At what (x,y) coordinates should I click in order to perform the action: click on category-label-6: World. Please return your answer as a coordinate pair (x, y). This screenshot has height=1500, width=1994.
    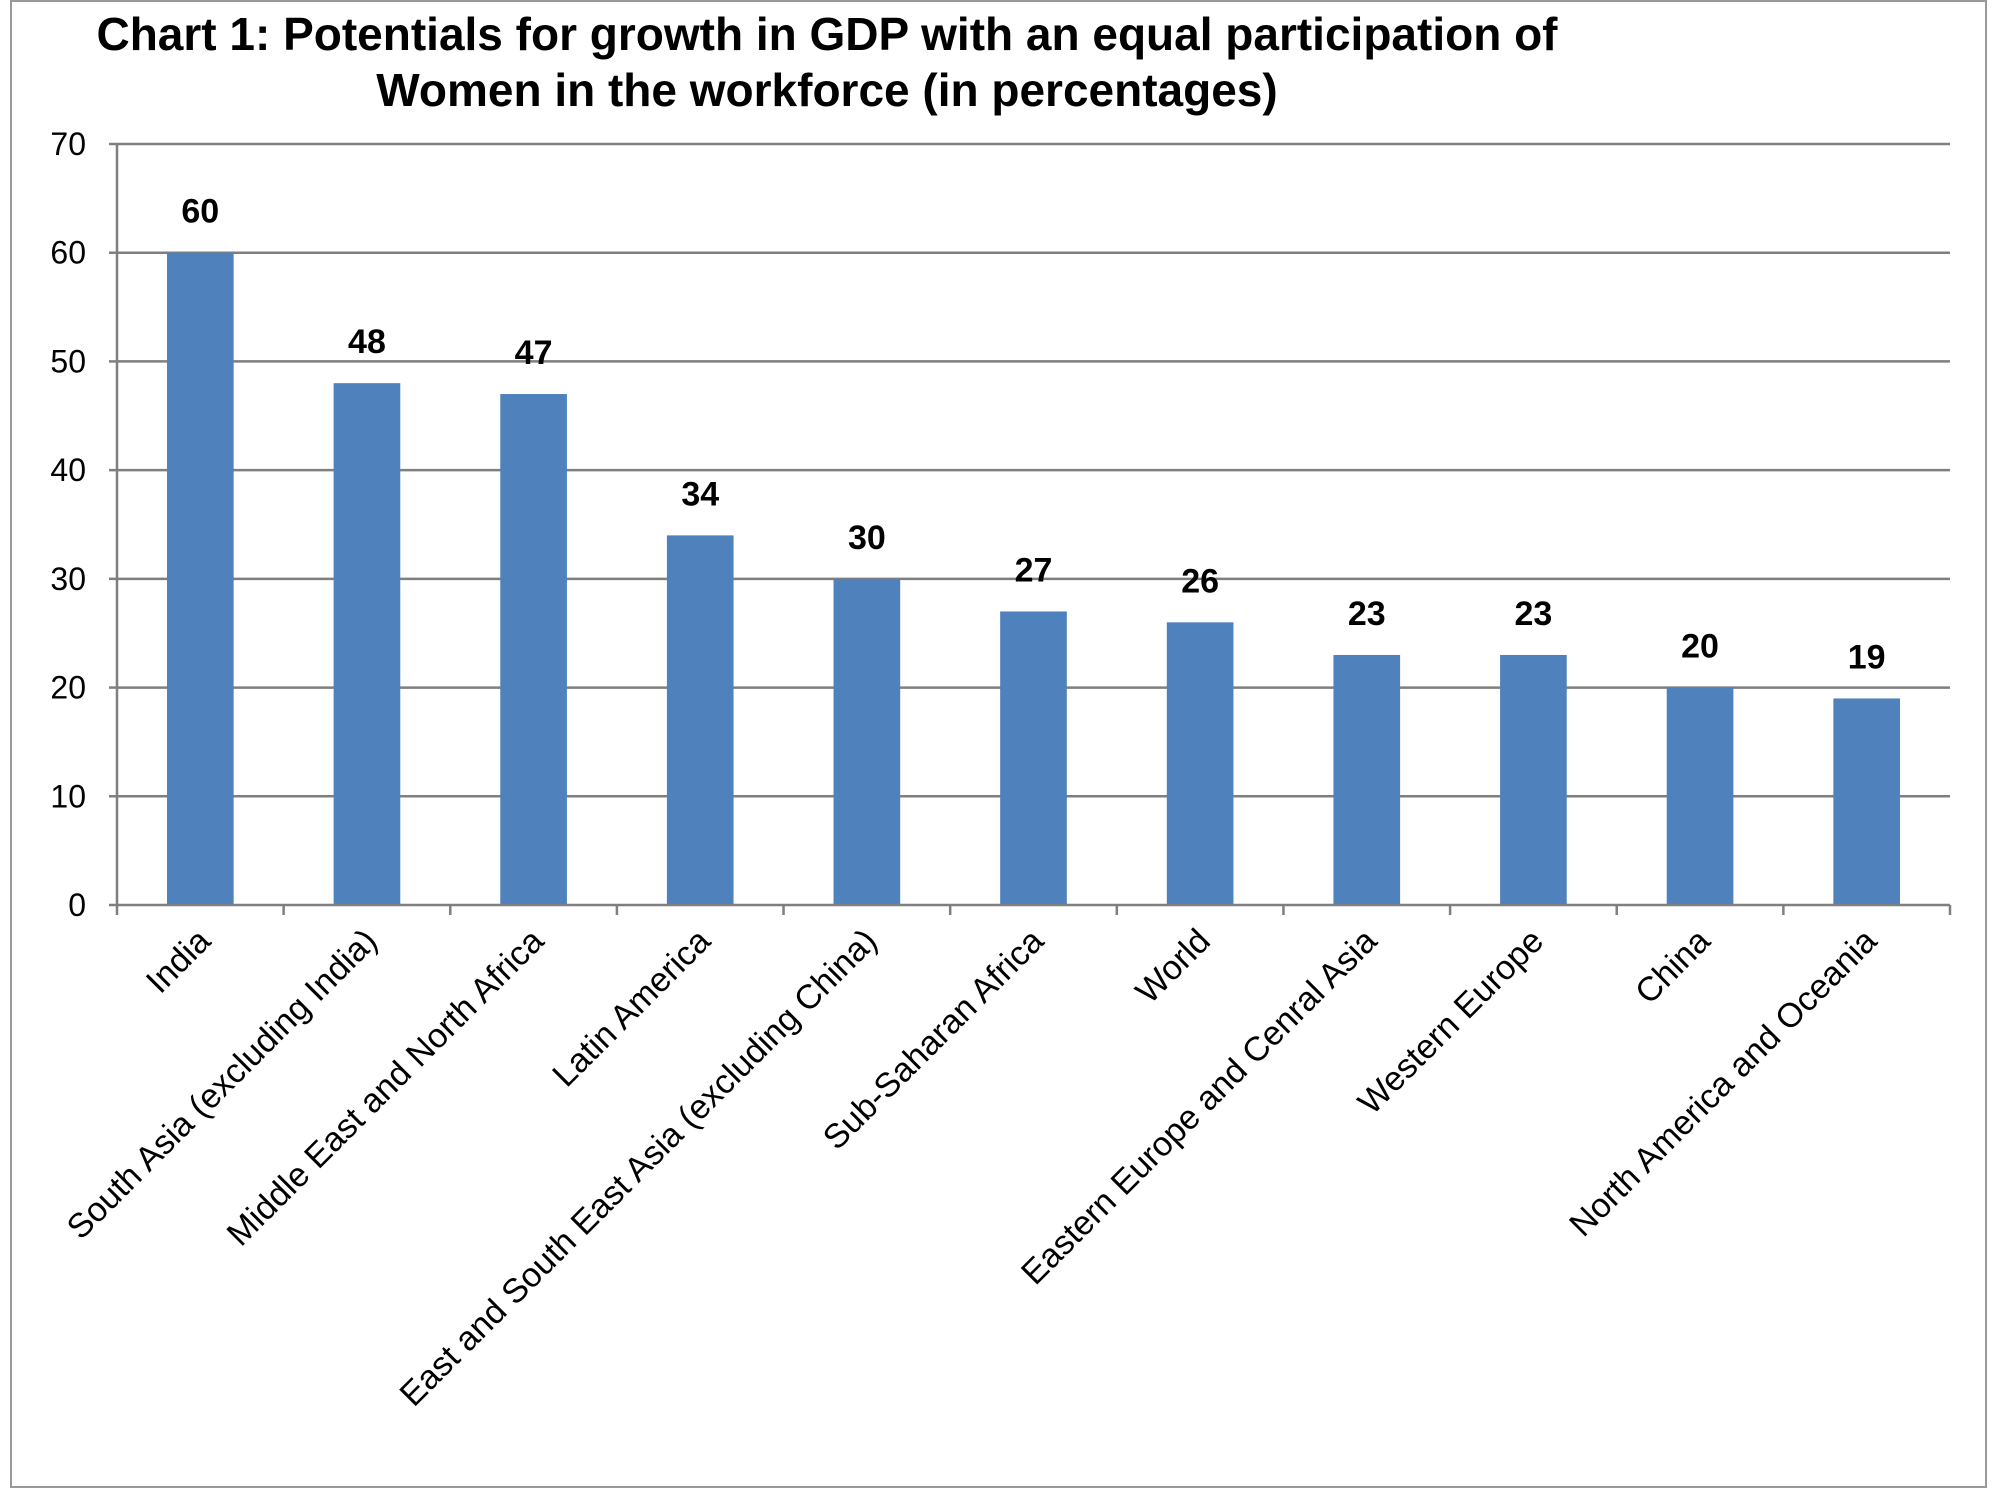
    Looking at the image, I should click on (1173, 966).